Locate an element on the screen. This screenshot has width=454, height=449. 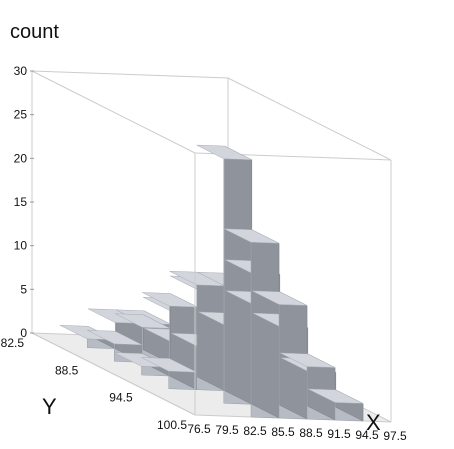
y-tick-label: 94.5 is located at coordinates (121, 398).